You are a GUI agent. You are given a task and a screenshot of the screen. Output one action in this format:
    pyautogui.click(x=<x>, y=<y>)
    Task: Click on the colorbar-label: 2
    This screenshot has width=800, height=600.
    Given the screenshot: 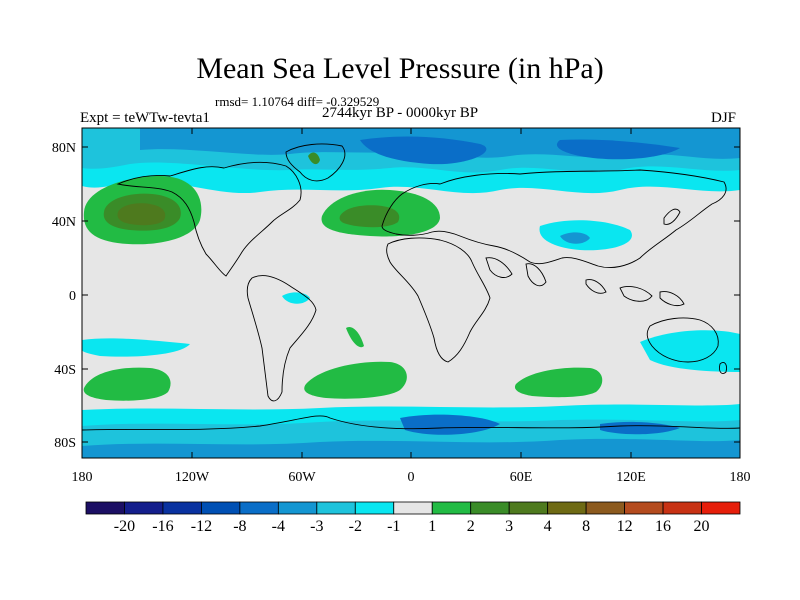 What is the action you would take?
    pyautogui.click(x=470, y=526)
    